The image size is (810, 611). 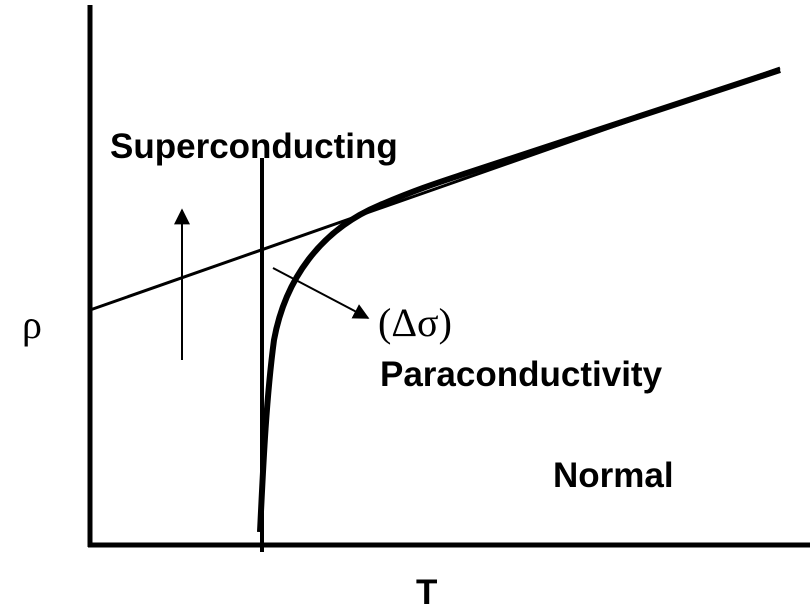 What do you see at coordinates (415, 322) in the screenshot?
I see `annotation-symbol: (Δσ)` at bounding box center [415, 322].